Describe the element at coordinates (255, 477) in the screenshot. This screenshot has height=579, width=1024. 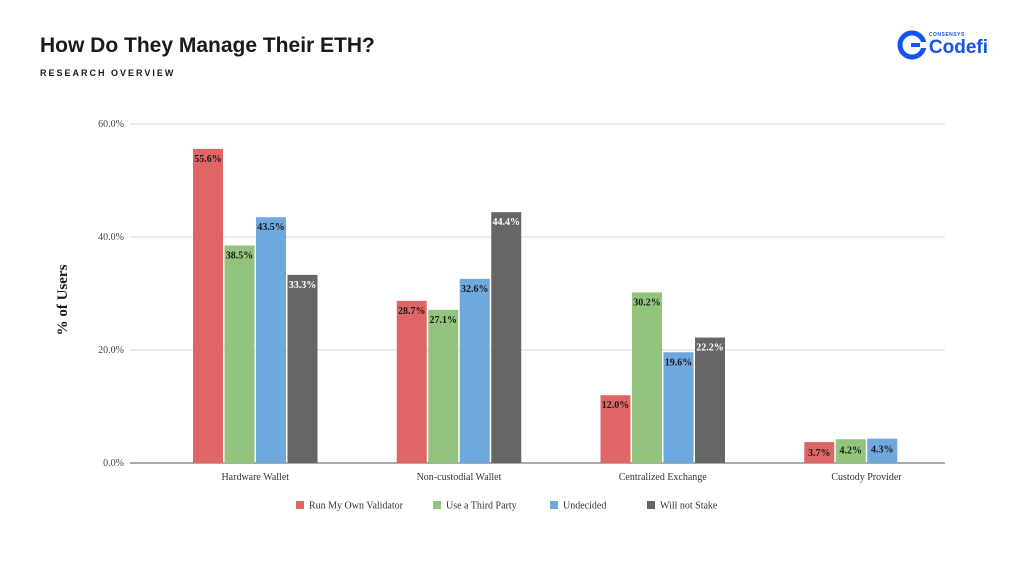
I see `x-tick-label: Hardware Wallet` at that location.